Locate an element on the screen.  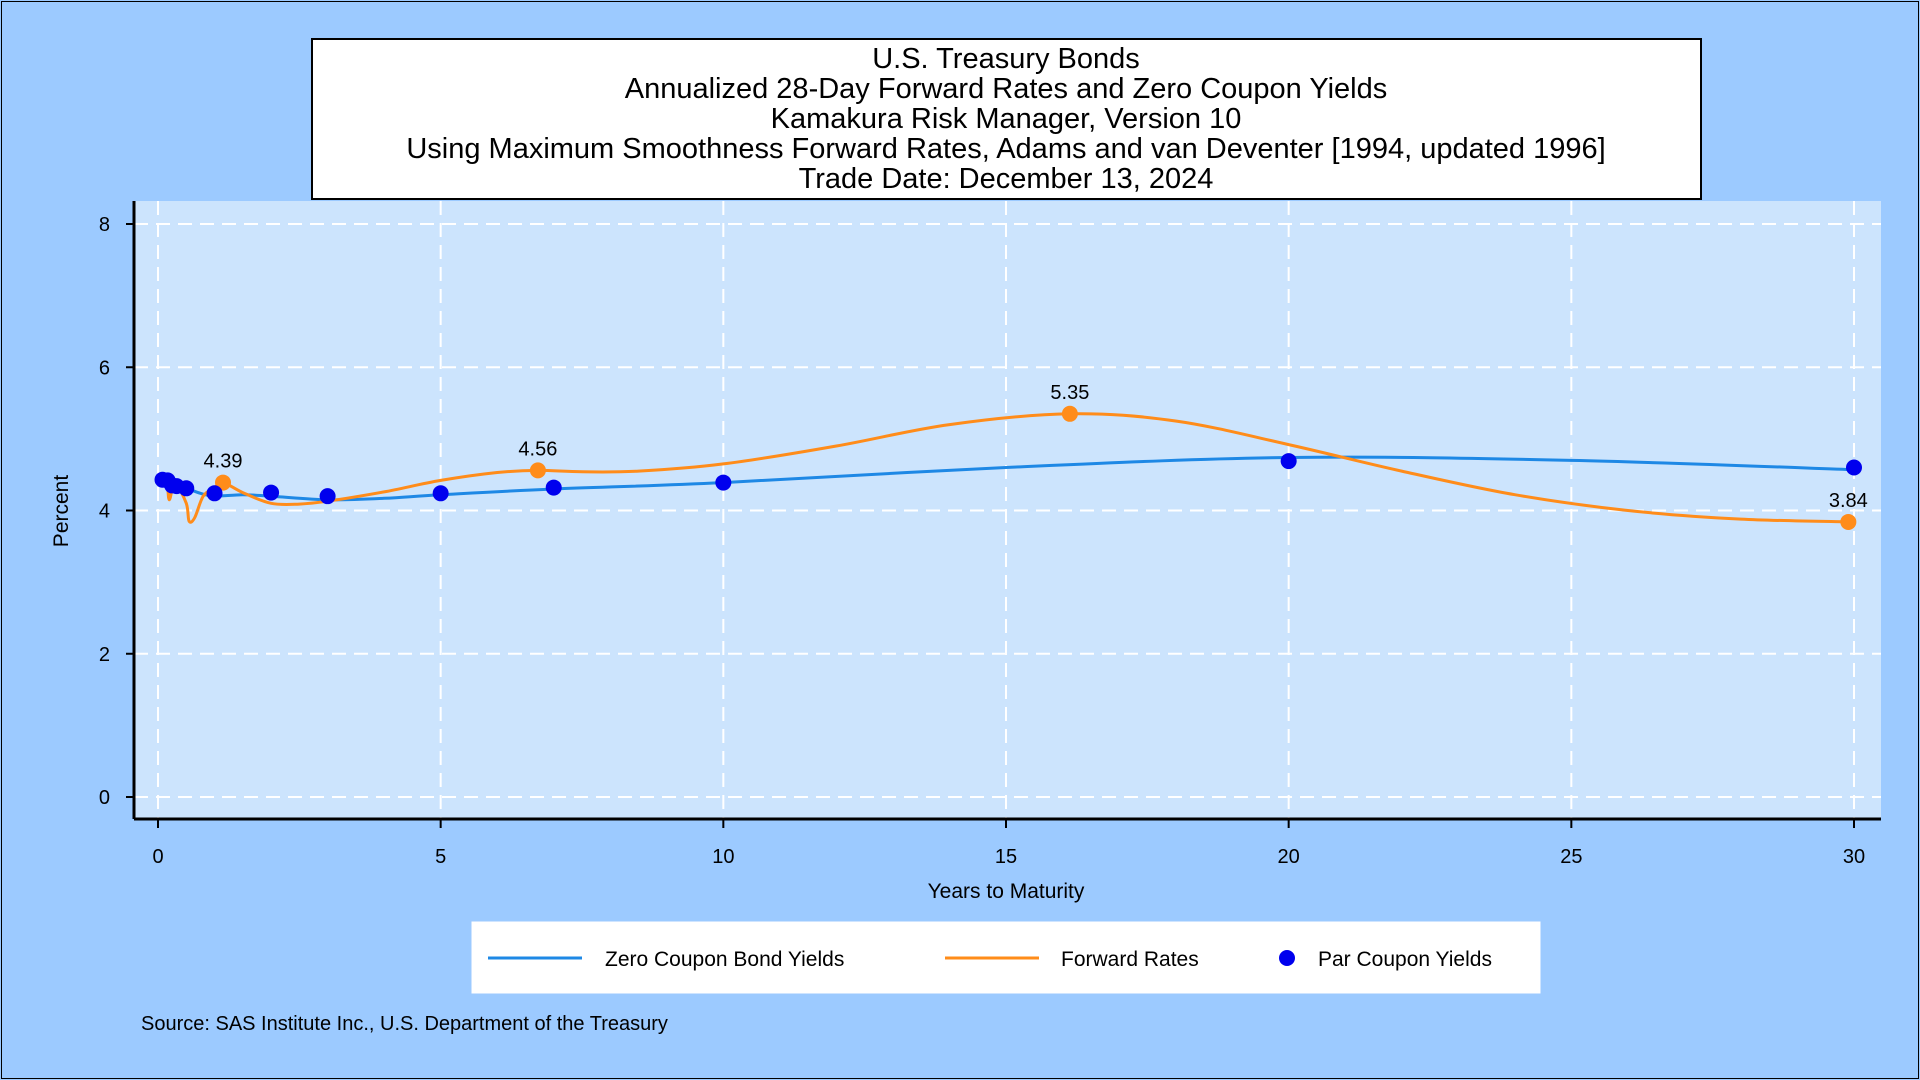
legend-zero-coupon: Zero Coupon Bond Yields is located at coordinates (666, 959).